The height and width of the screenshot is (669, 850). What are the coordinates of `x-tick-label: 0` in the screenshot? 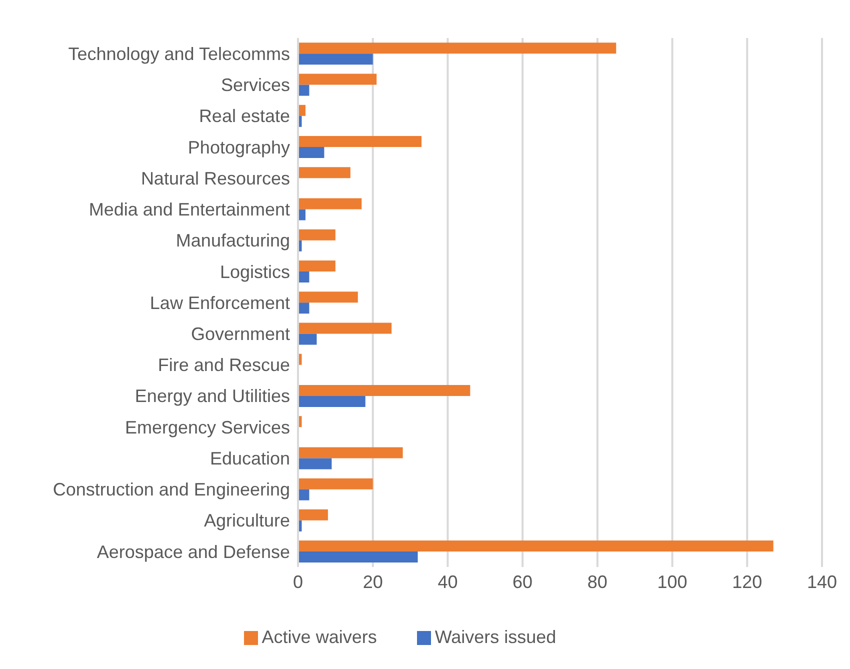 It's located at (298, 582).